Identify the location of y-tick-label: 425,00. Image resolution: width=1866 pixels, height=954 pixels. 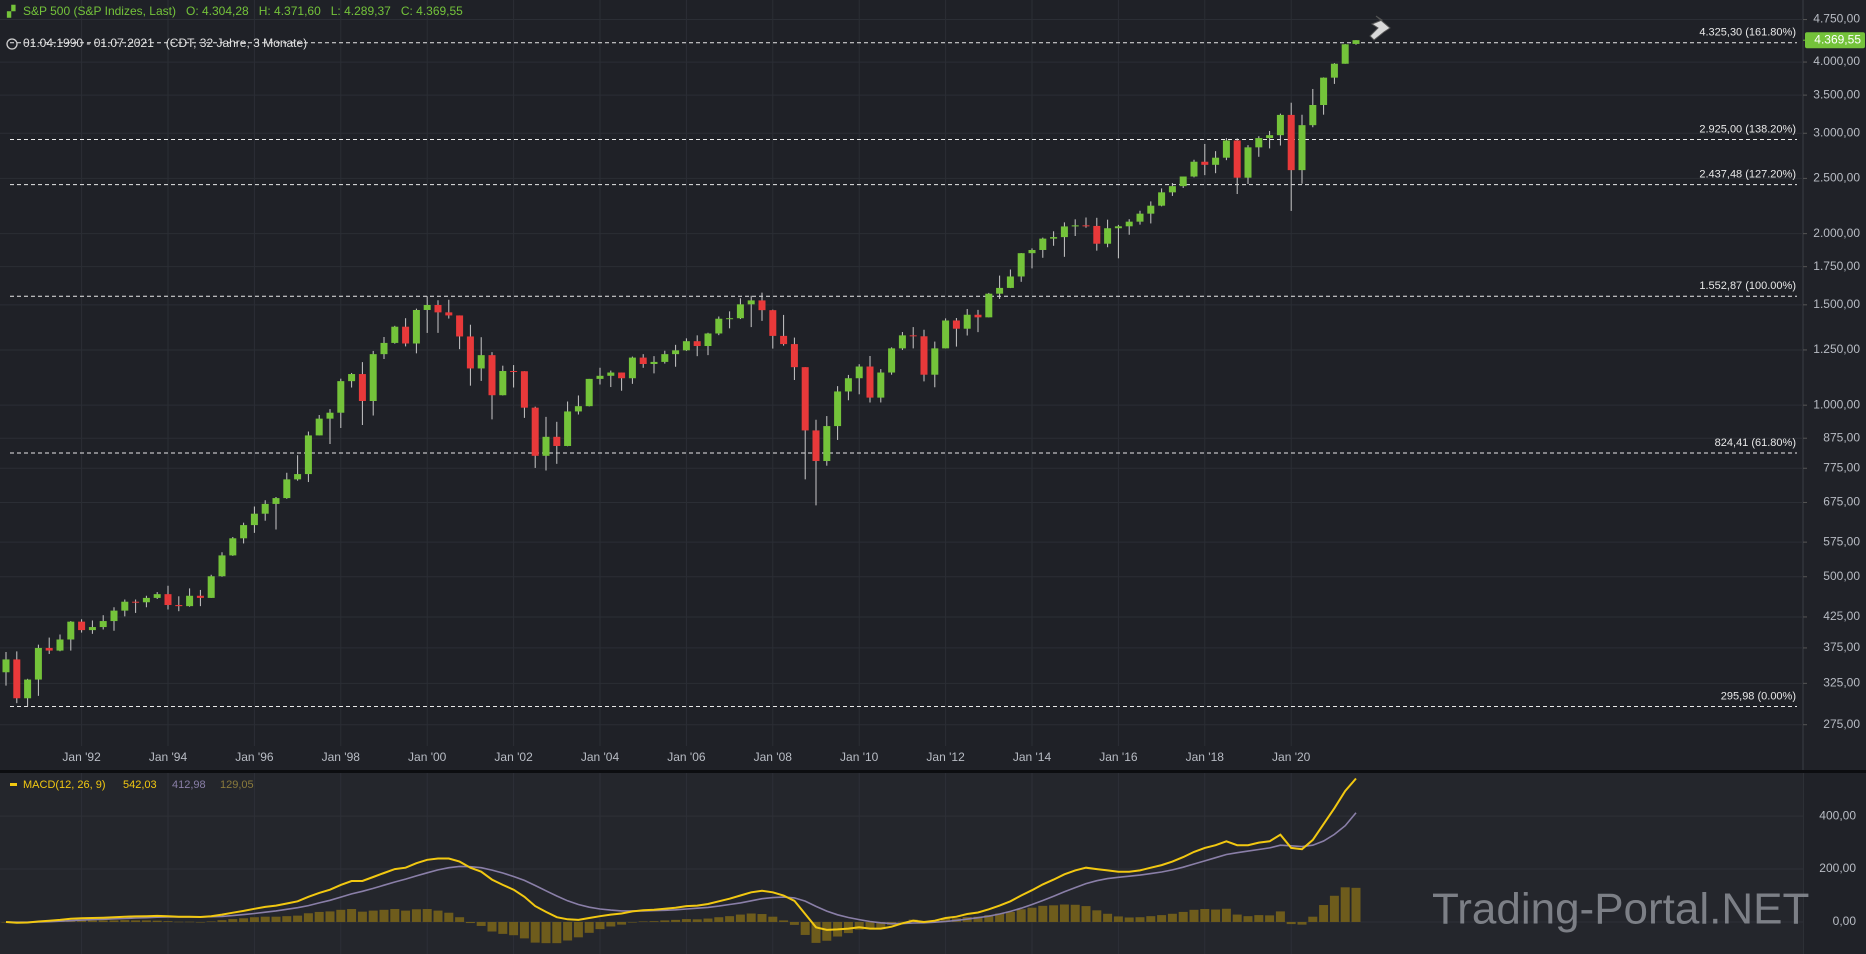
(1841, 616).